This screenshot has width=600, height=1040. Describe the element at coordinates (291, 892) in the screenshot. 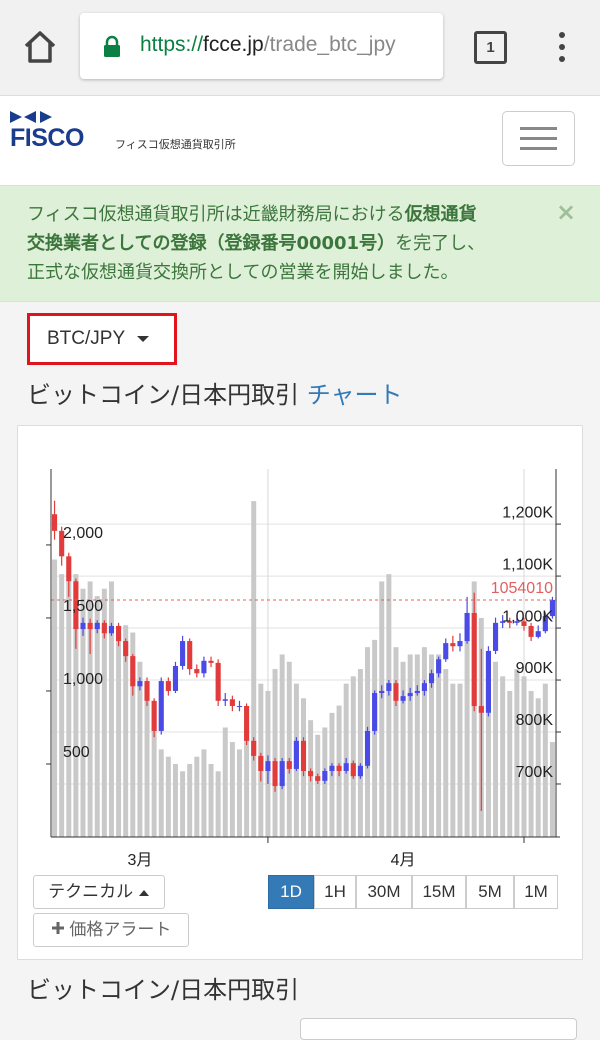

I see `interval-button: 1D` at that location.